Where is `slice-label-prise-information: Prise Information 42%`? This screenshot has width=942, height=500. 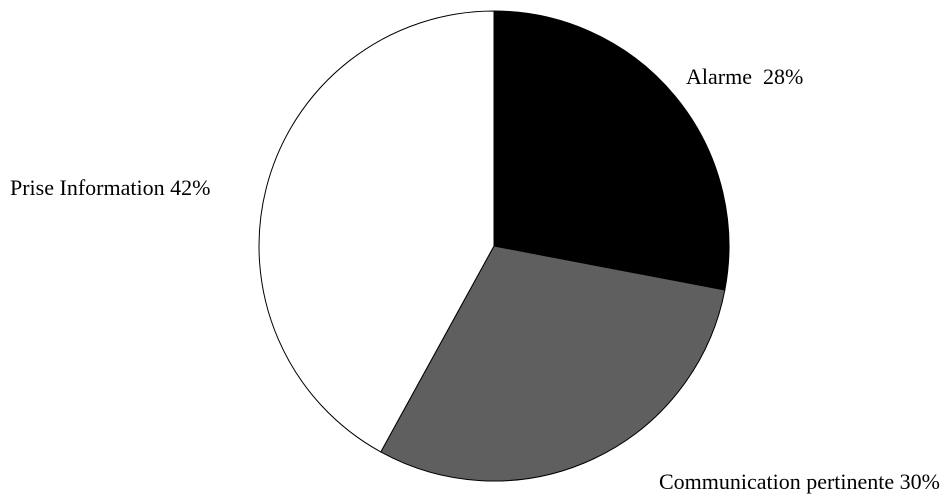
slice-label-prise-information: Prise Information 42% is located at coordinates (110, 187).